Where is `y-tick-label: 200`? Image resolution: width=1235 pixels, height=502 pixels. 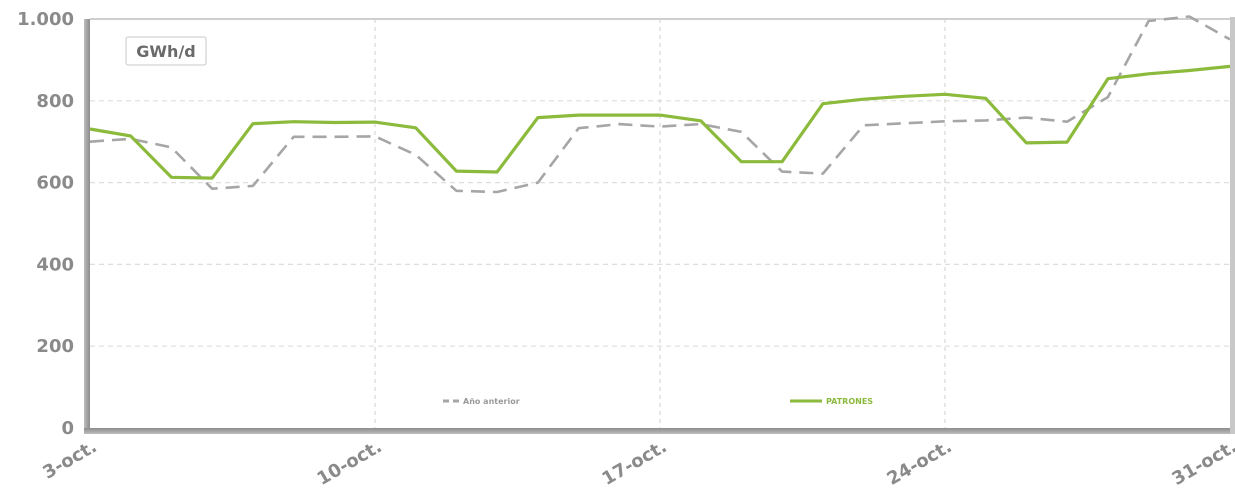
y-tick-label: 200 is located at coordinates (55, 346).